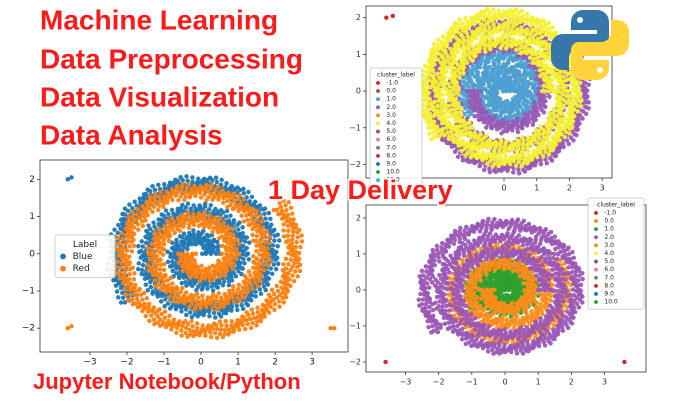 This screenshot has width=680, height=409. I want to click on headline: Data Visualization, so click(159, 96).